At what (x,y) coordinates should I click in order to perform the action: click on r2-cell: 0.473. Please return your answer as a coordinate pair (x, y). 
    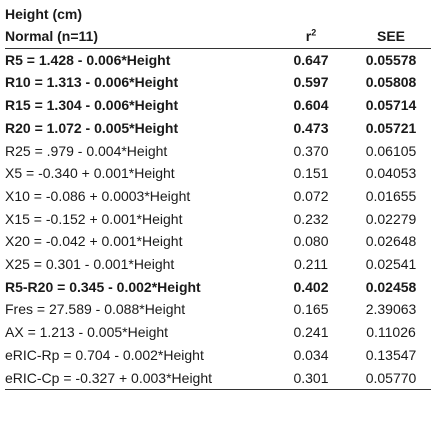
    Looking at the image, I should click on (311, 127).